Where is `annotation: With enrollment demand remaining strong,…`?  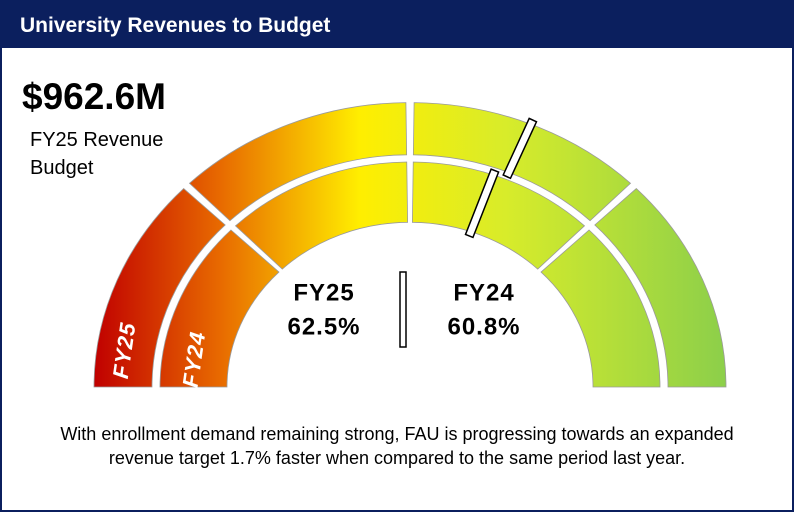 annotation: With enrollment demand remaining strong,… is located at coordinates (397, 446).